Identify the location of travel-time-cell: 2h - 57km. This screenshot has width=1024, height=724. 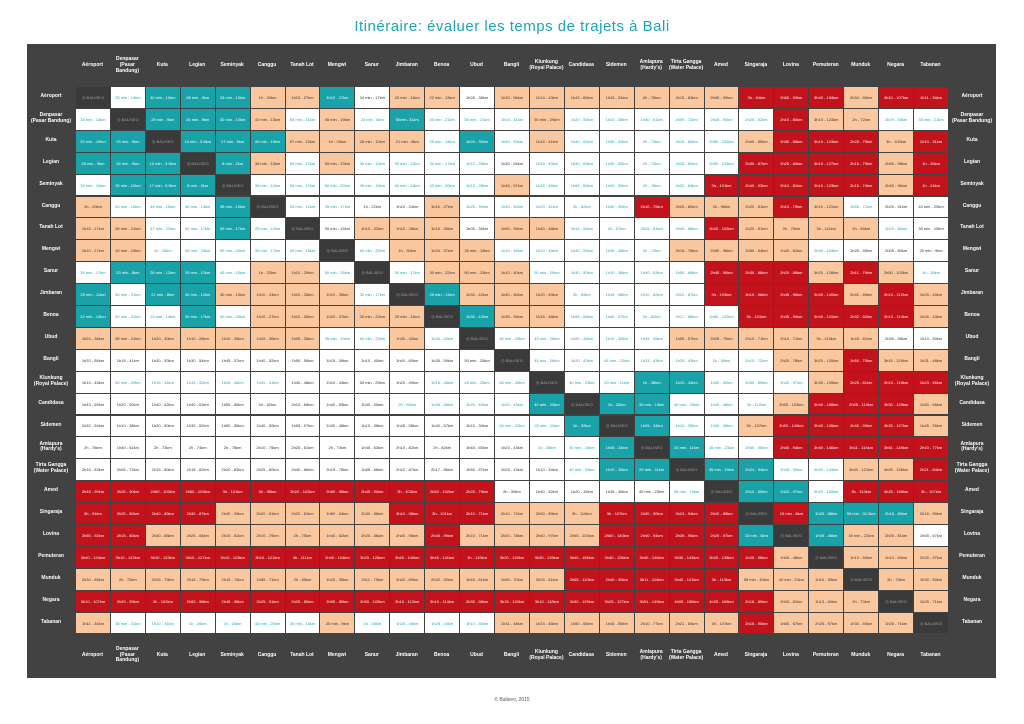
(616, 229).